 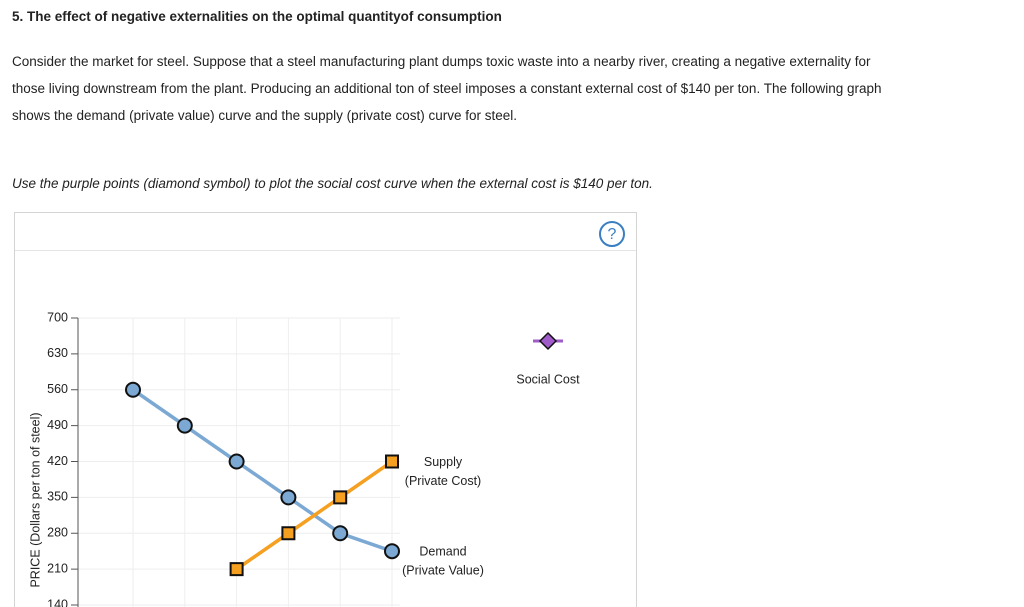 I want to click on y-tick-label: 140, so click(x=57, y=602).